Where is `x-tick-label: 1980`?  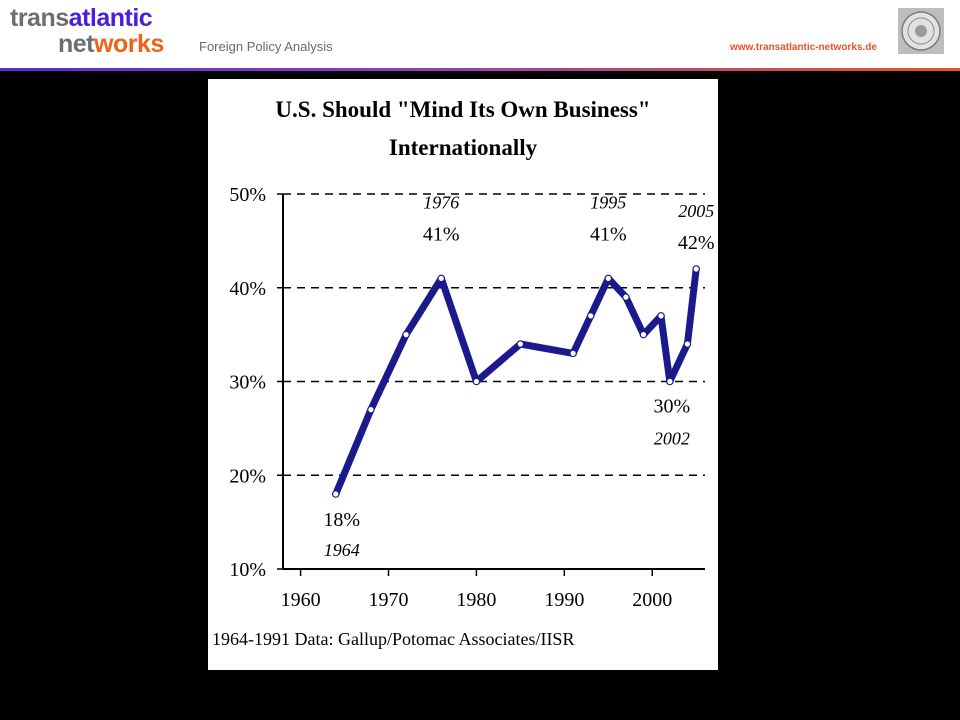 x-tick-label: 1980 is located at coordinates (476, 600).